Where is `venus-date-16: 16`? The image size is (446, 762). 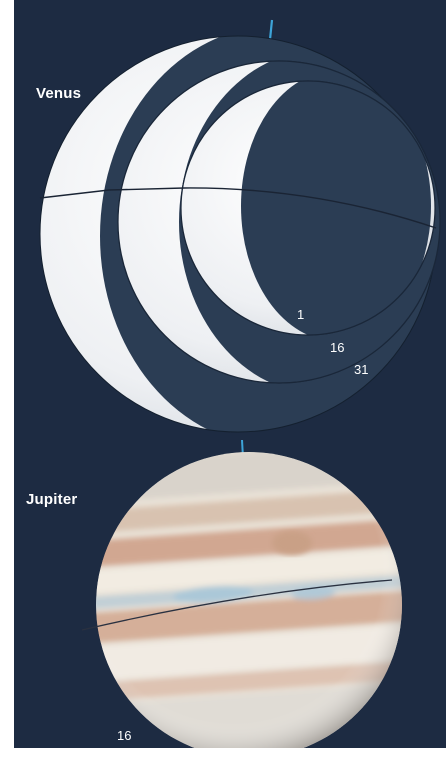 venus-date-16: 16 is located at coordinates (337, 347).